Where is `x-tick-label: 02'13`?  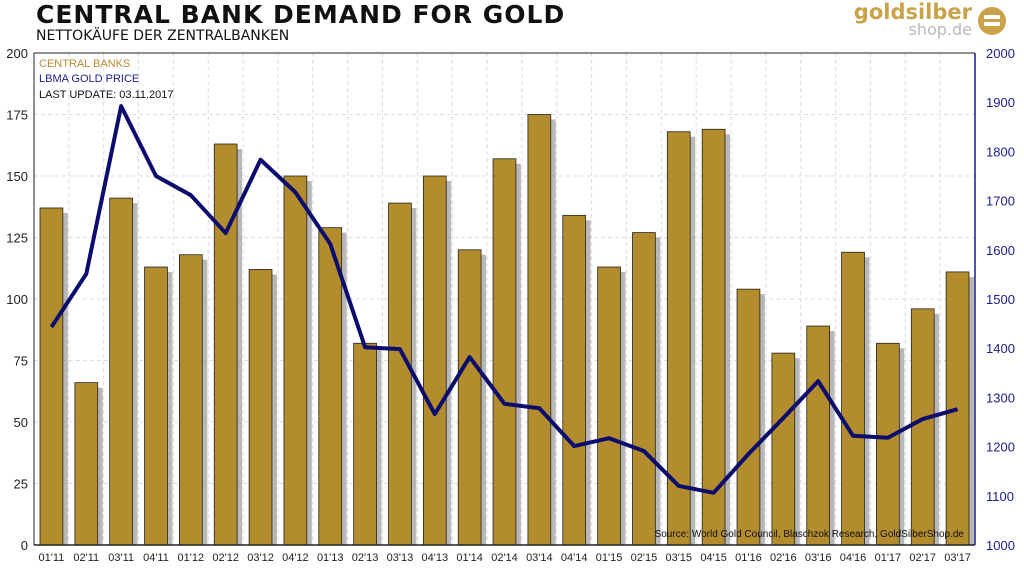 x-tick-label: 02'13 is located at coordinates (365, 558).